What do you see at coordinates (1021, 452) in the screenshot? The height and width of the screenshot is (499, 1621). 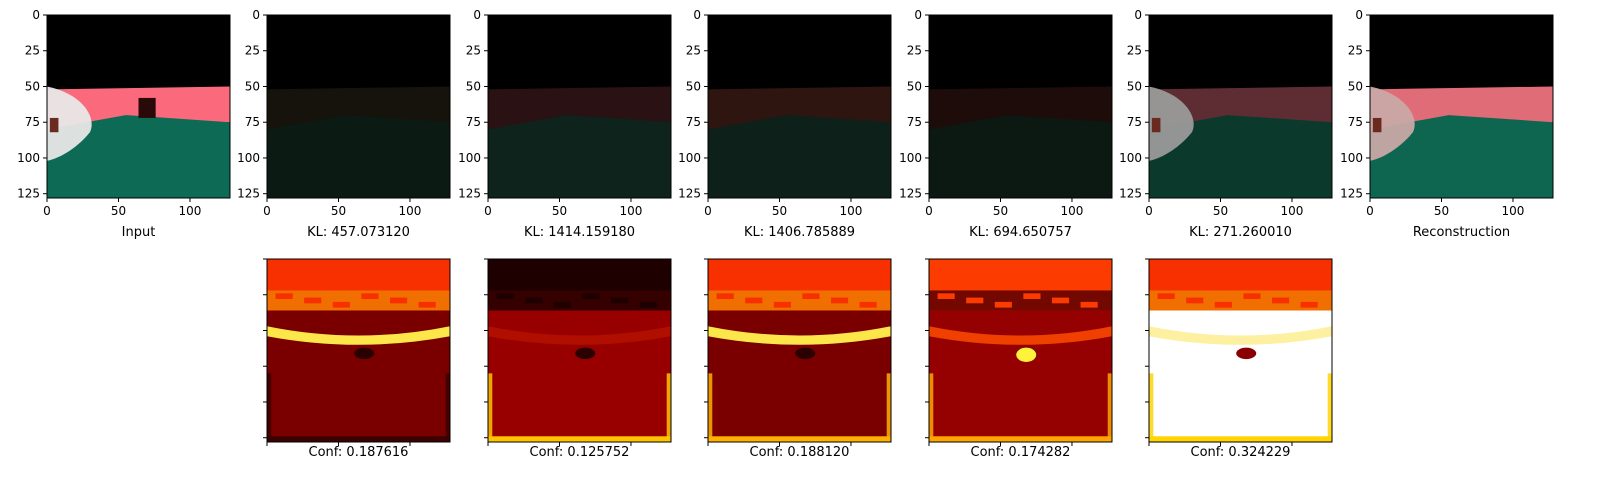 I see `panel-caption: Conf: 0.174282` at bounding box center [1021, 452].